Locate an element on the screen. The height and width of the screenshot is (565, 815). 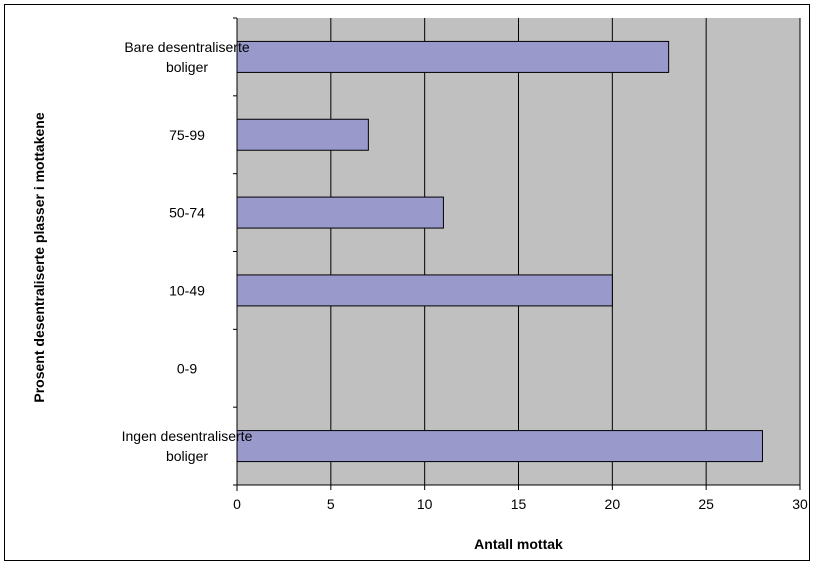
x-tick-label: 20 is located at coordinates (613, 504).